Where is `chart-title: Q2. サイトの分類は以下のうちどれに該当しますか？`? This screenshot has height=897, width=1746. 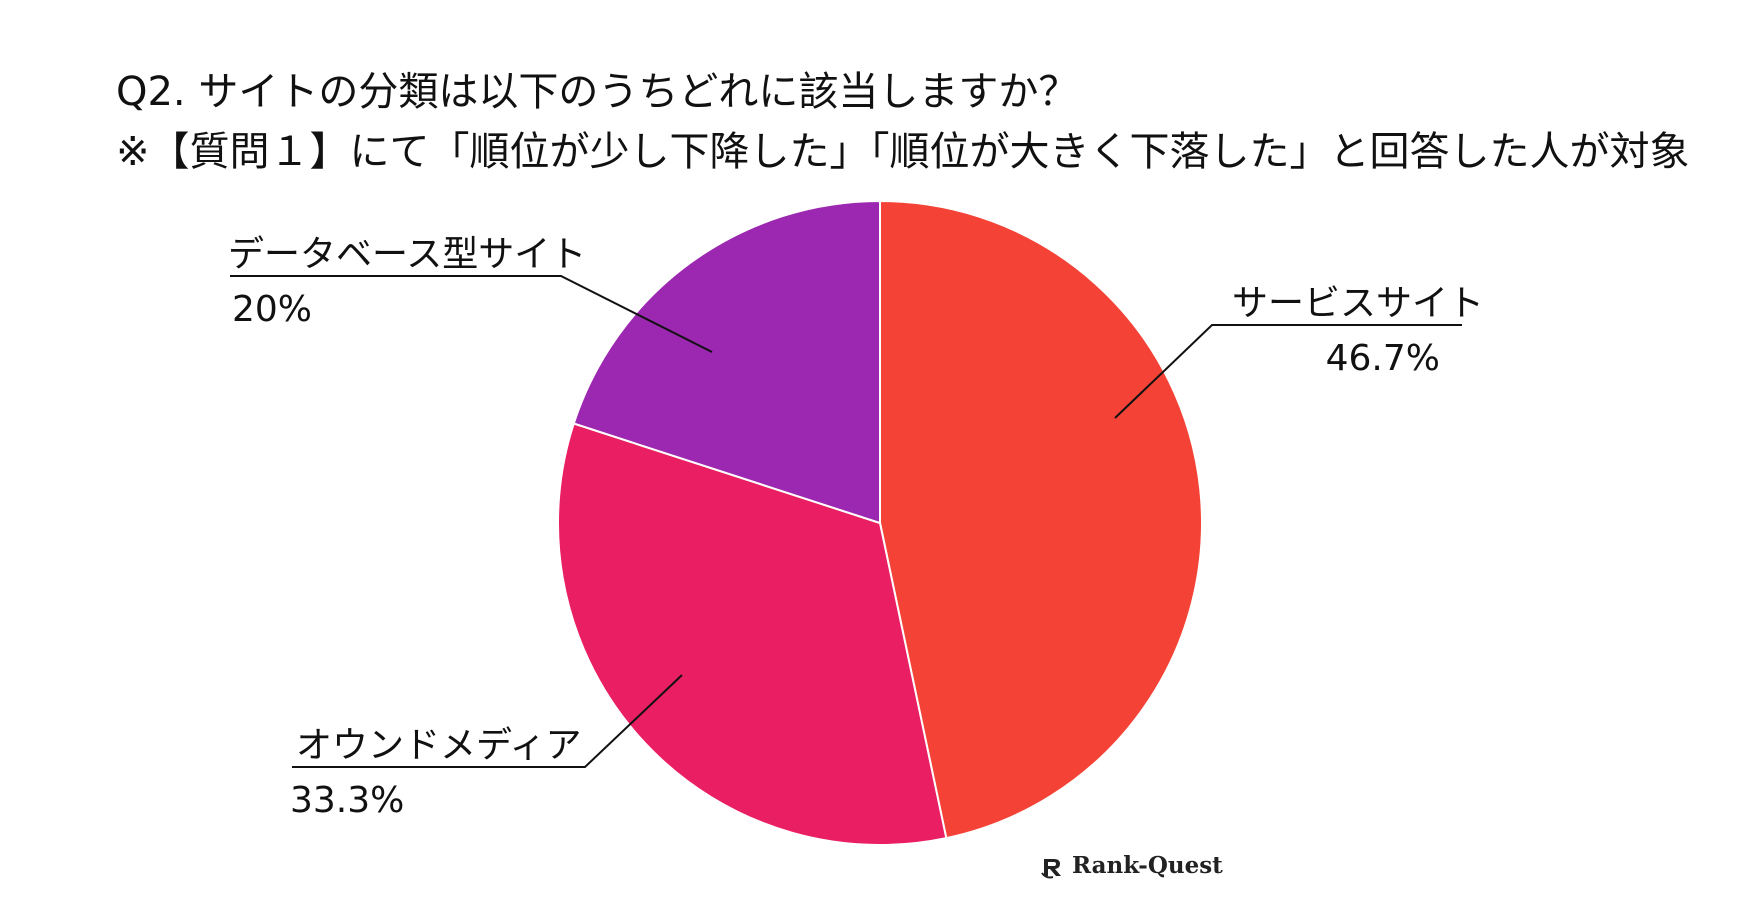
chart-title: Q2. サイトの分類は以下のうちどれに該当しますか？ is located at coordinates (597, 92).